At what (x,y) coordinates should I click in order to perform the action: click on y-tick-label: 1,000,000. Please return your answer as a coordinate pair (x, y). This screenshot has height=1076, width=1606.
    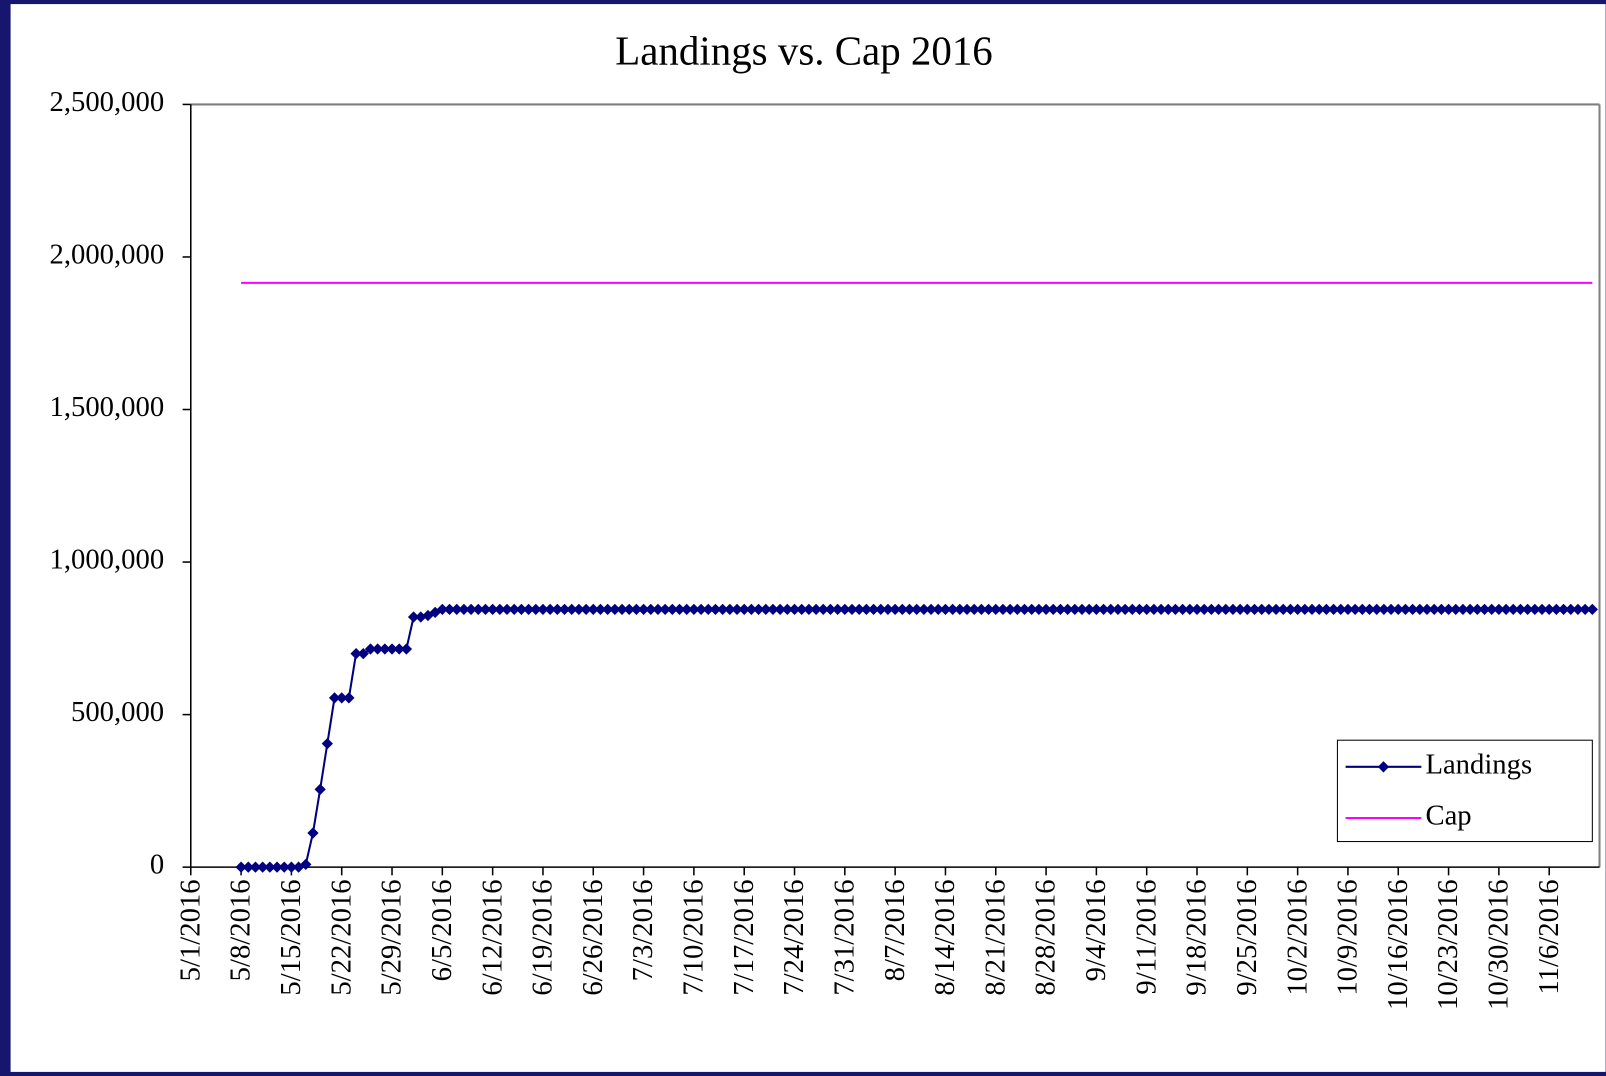
    Looking at the image, I should click on (107, 560).